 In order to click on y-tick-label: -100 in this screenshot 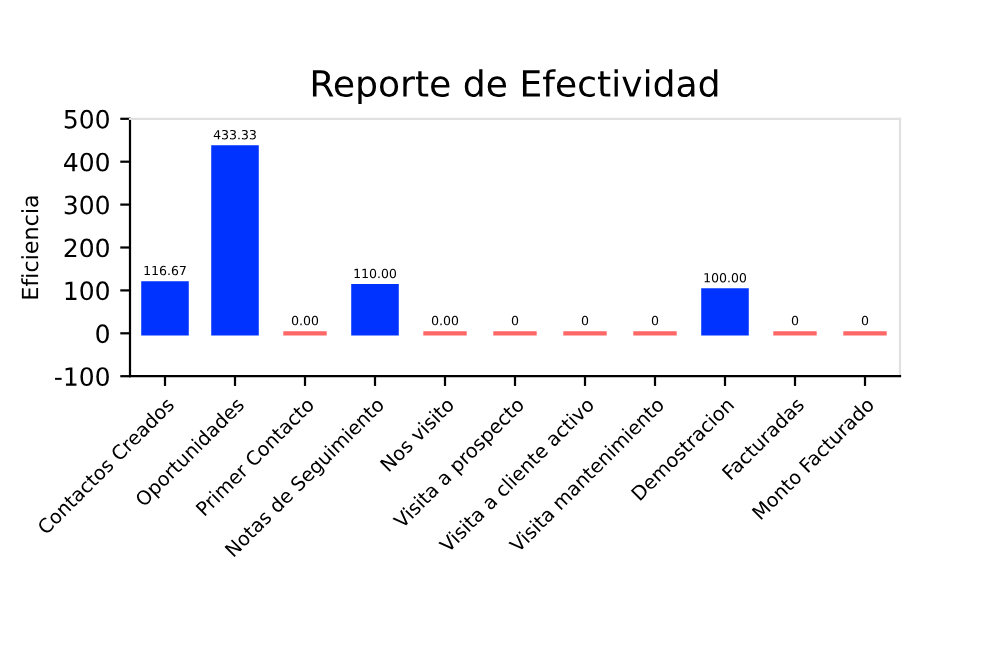, I will do `click(82, 377)`.